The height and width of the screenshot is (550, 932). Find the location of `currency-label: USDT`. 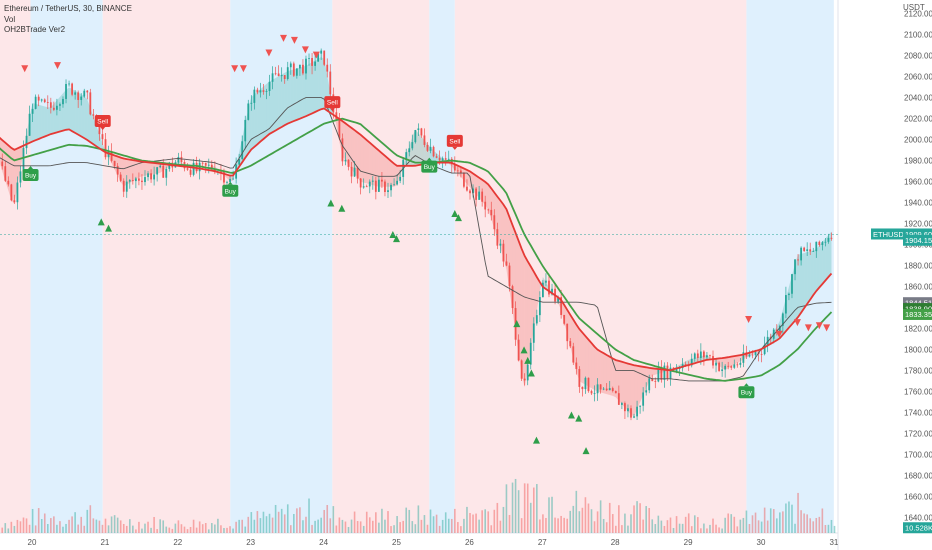

currency-label: USDT is located at coordinates (914, 7).